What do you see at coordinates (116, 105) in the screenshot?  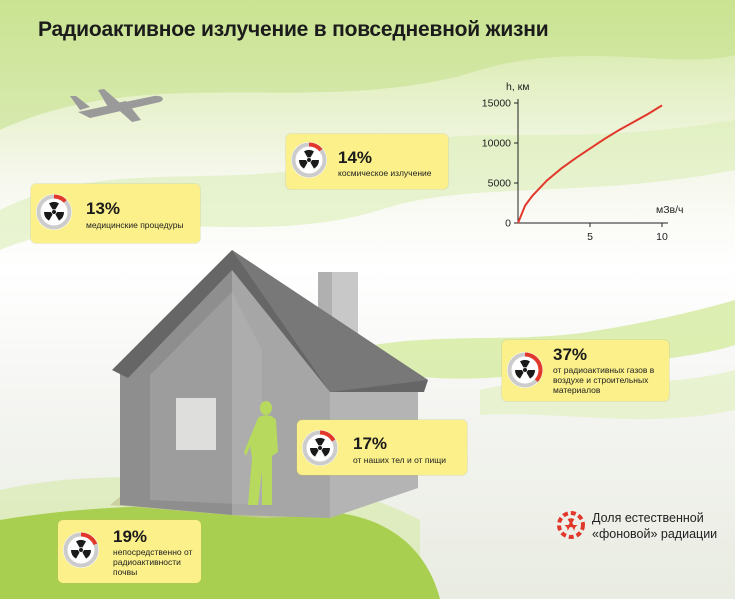 I see `airplane-icon` at bounding box center [116, 105].